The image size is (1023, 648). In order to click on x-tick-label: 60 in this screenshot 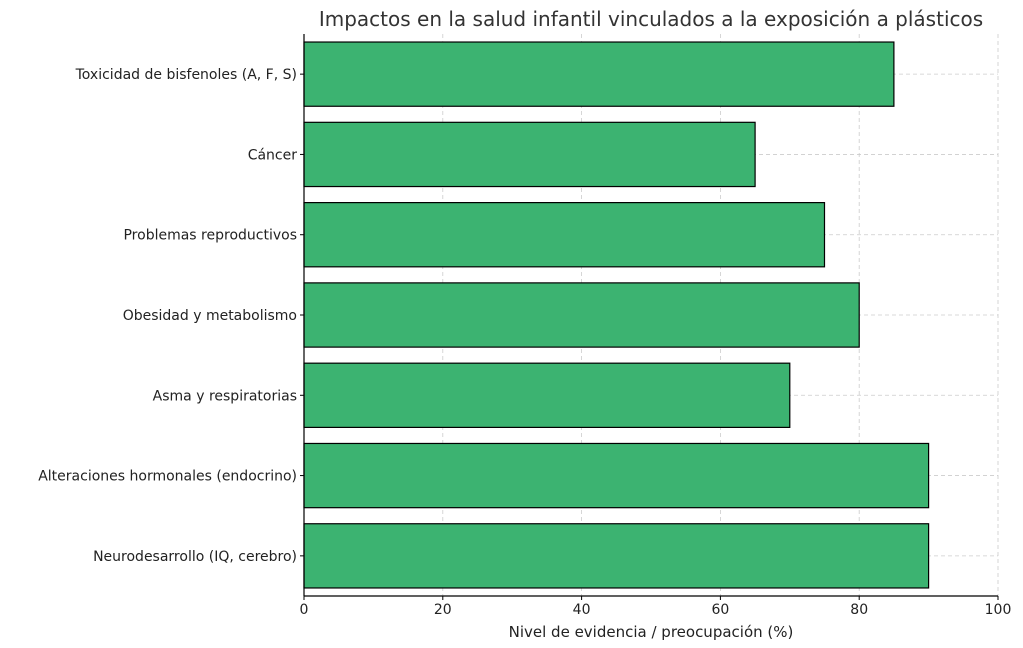, I will do `click(720, 610)`.